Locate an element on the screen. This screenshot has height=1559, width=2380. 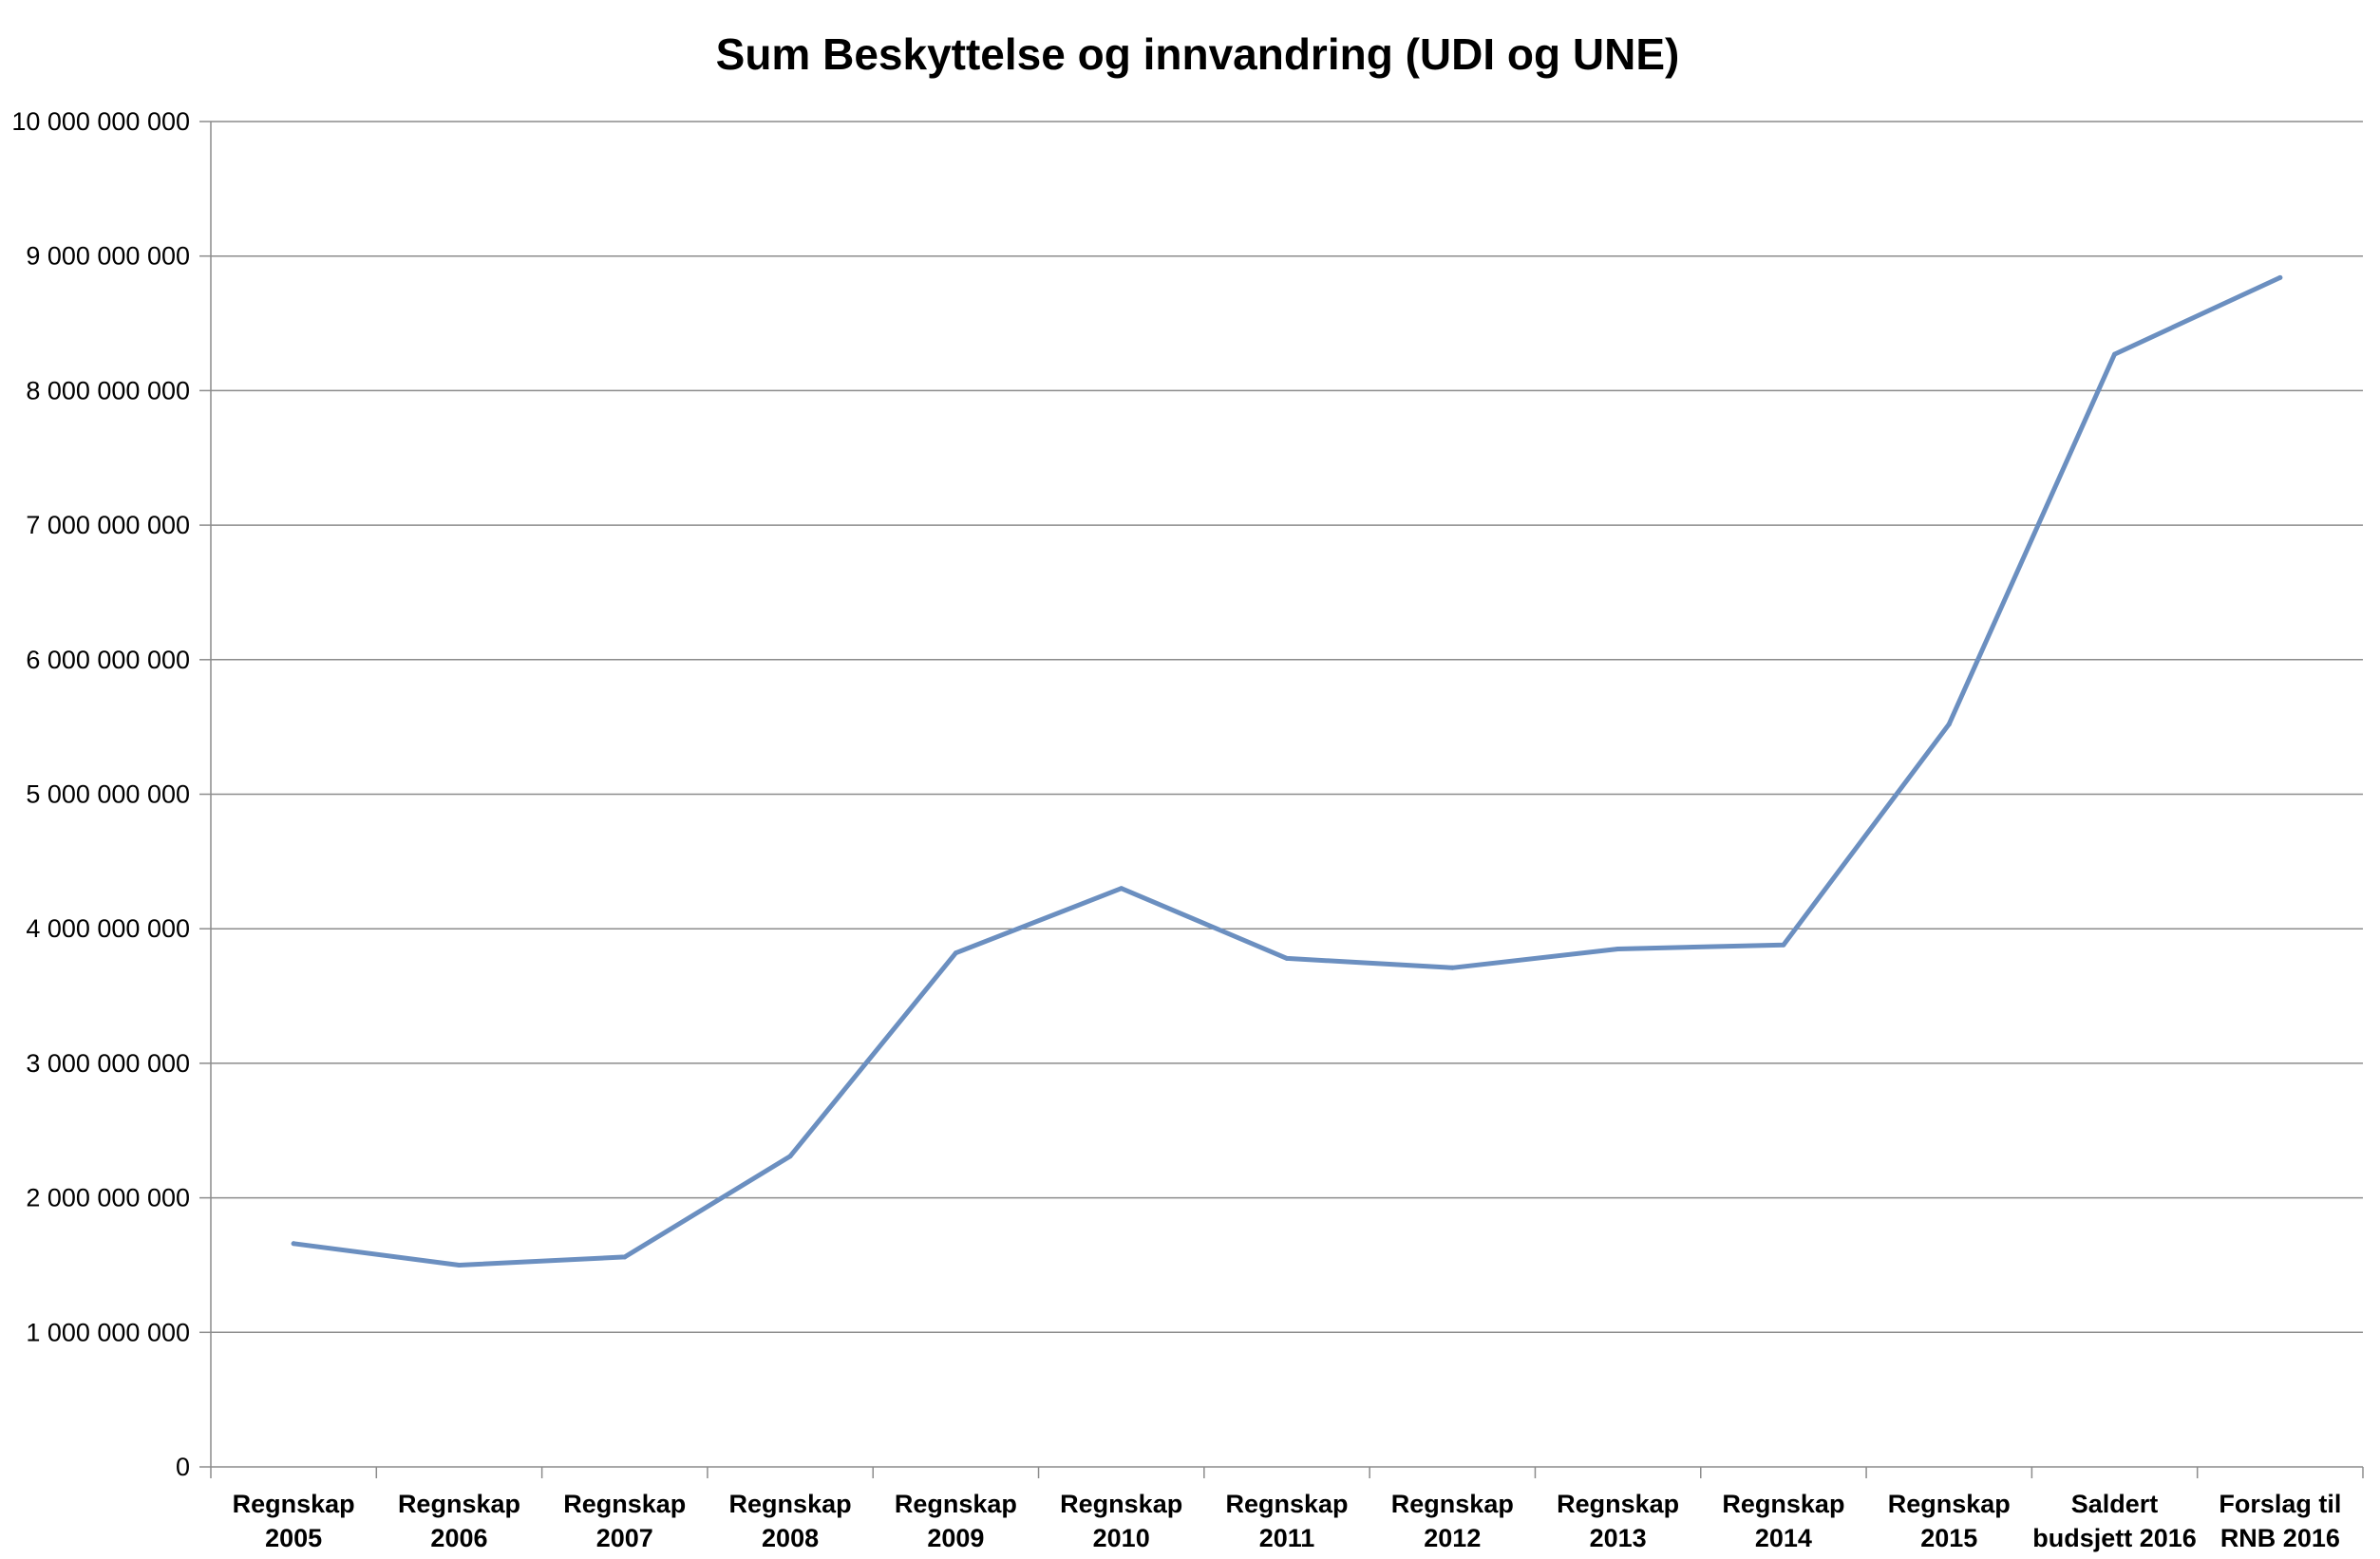
x-tick-label-line: 2006 is located at coordinates (459, 1538).